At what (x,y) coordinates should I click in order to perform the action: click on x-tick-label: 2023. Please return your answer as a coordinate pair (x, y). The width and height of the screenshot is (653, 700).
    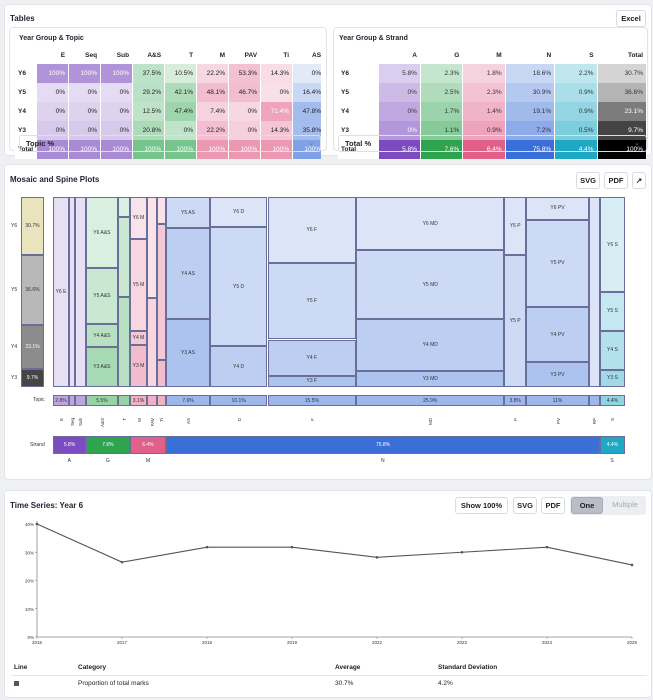
    Looking at the image, I should click on (462, 642).